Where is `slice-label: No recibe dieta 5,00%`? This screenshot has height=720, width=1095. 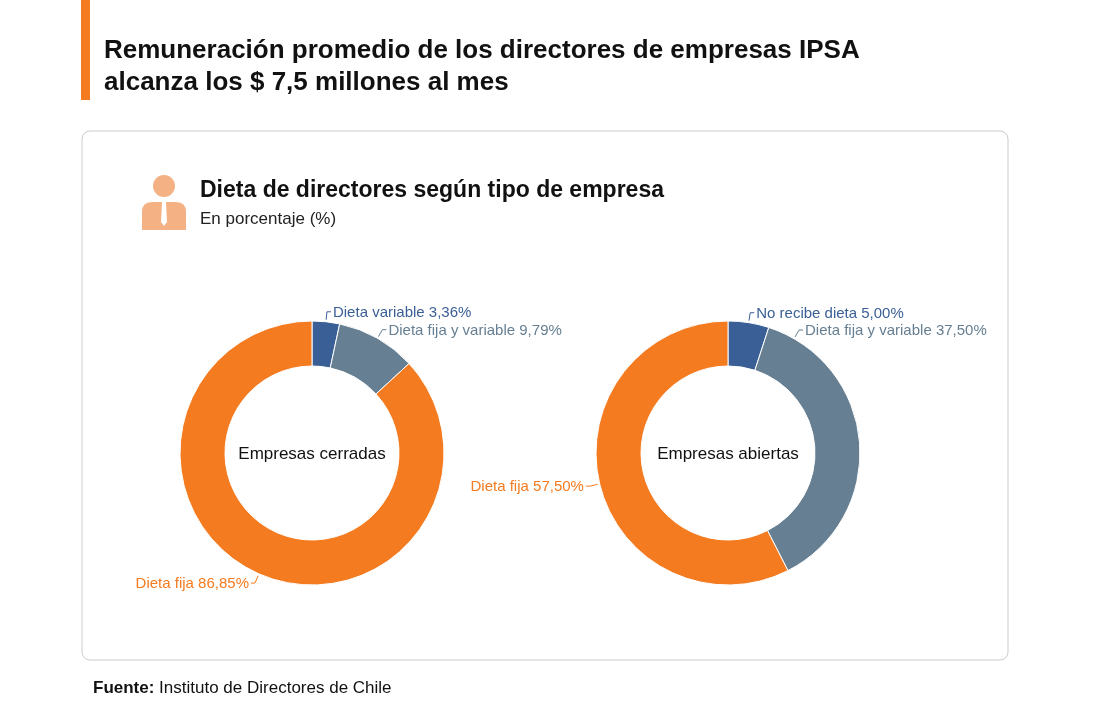 slice-label: No recibe dieta 5,00% is located at coordinates (830, 312).